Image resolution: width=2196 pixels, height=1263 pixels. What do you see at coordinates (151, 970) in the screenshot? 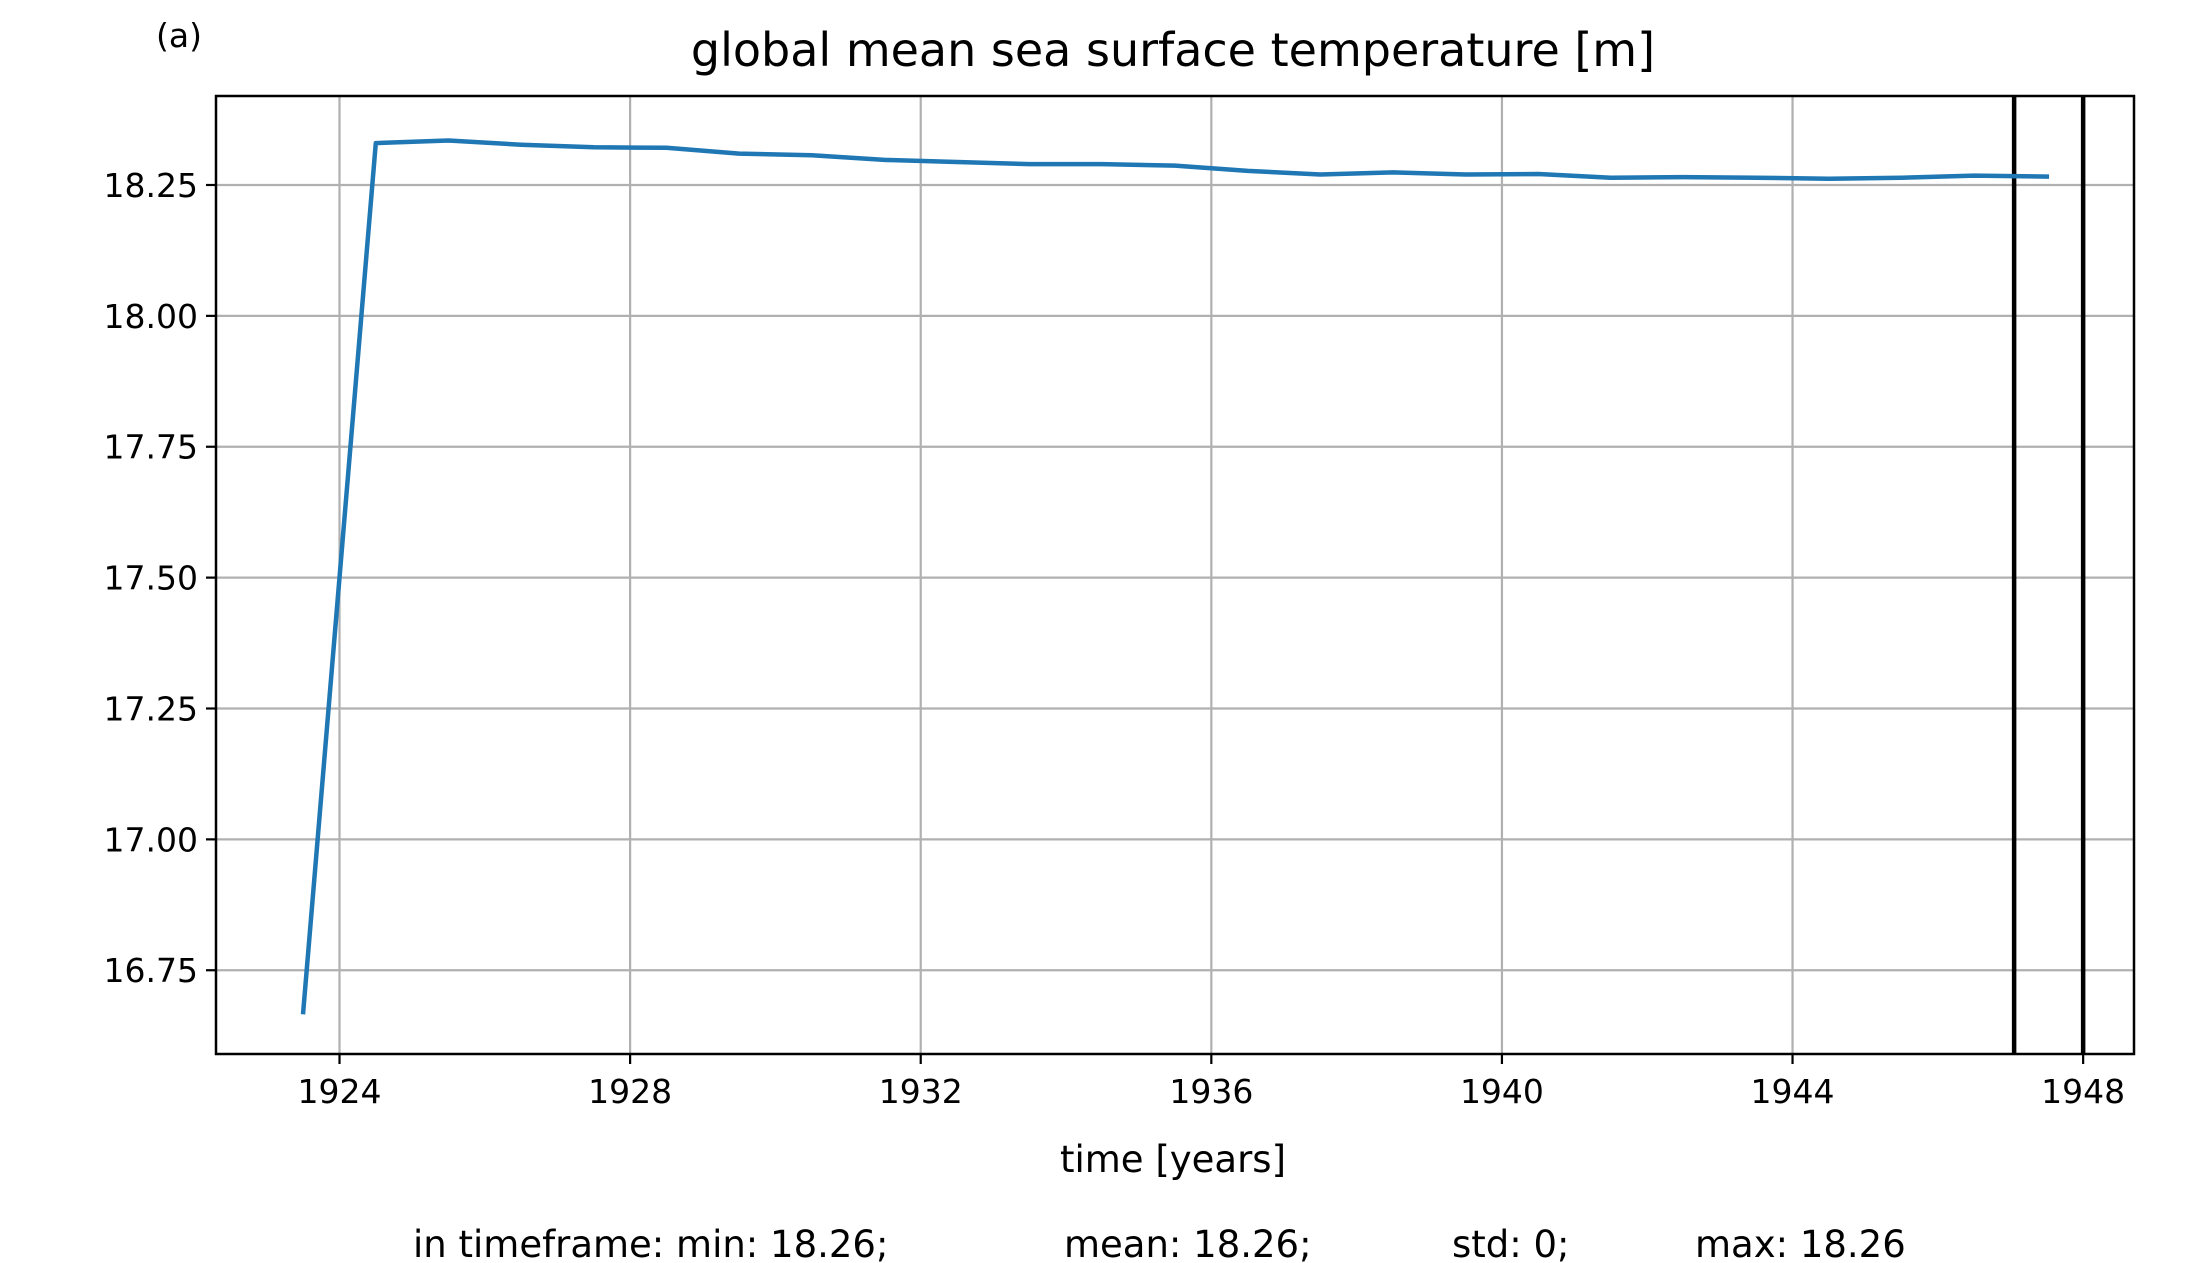
I see `y-tick-label: 16.75` at bounding box center [151, 970].